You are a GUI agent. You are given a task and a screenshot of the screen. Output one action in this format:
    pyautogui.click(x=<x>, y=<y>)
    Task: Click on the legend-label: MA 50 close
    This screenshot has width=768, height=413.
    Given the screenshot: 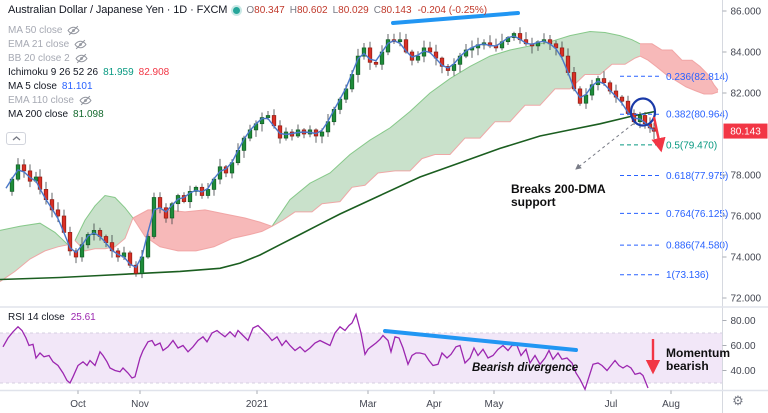 What is the action you would take?
    pyautogui.click(x=35, y=30)
    